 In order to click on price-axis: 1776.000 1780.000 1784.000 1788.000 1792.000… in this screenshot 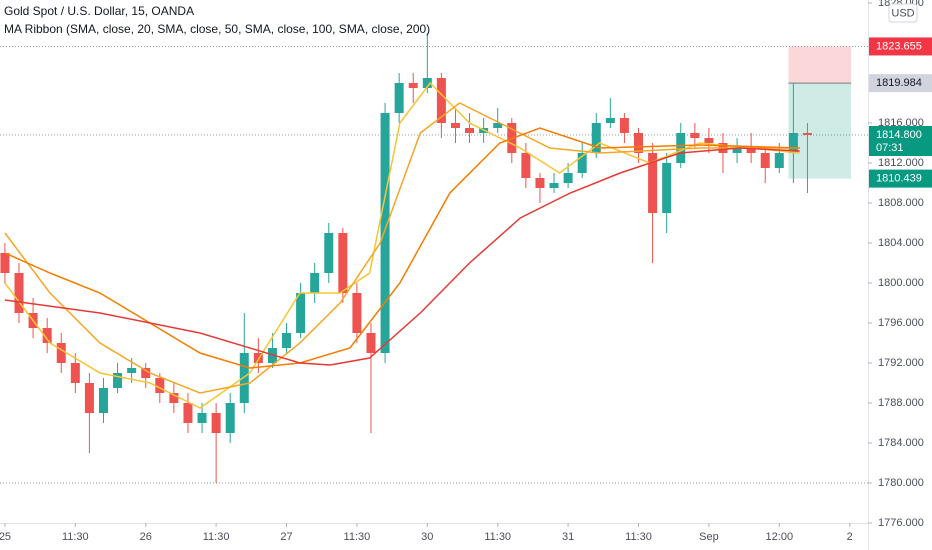, I will do `click(900, 264)`.